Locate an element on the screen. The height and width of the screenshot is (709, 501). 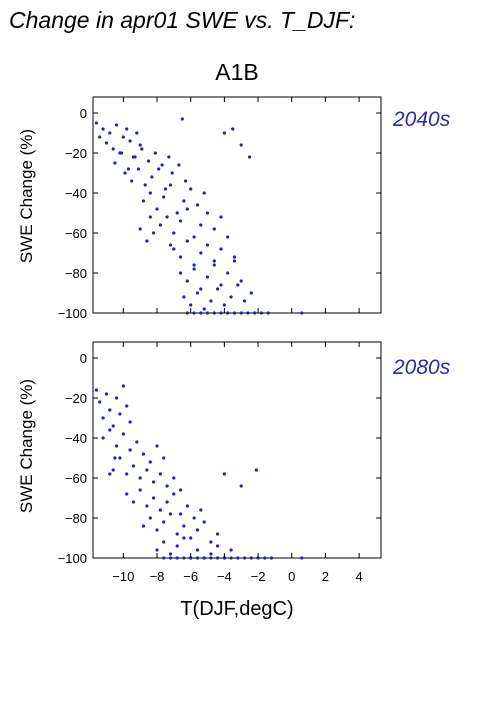
y-tick-label: −40 is located at coordinates (76, 438).